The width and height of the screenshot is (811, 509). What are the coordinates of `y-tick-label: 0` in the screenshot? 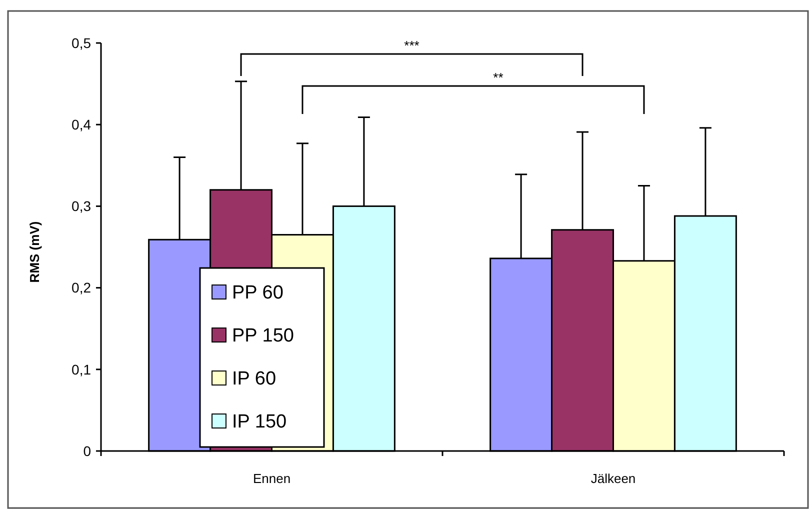 It's located at (87, 450).